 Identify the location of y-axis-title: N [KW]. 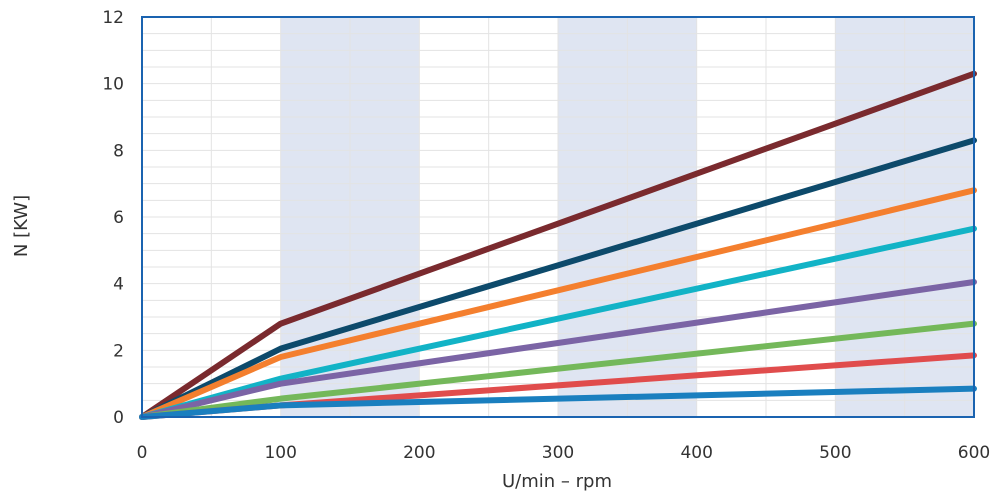
(21, 226).